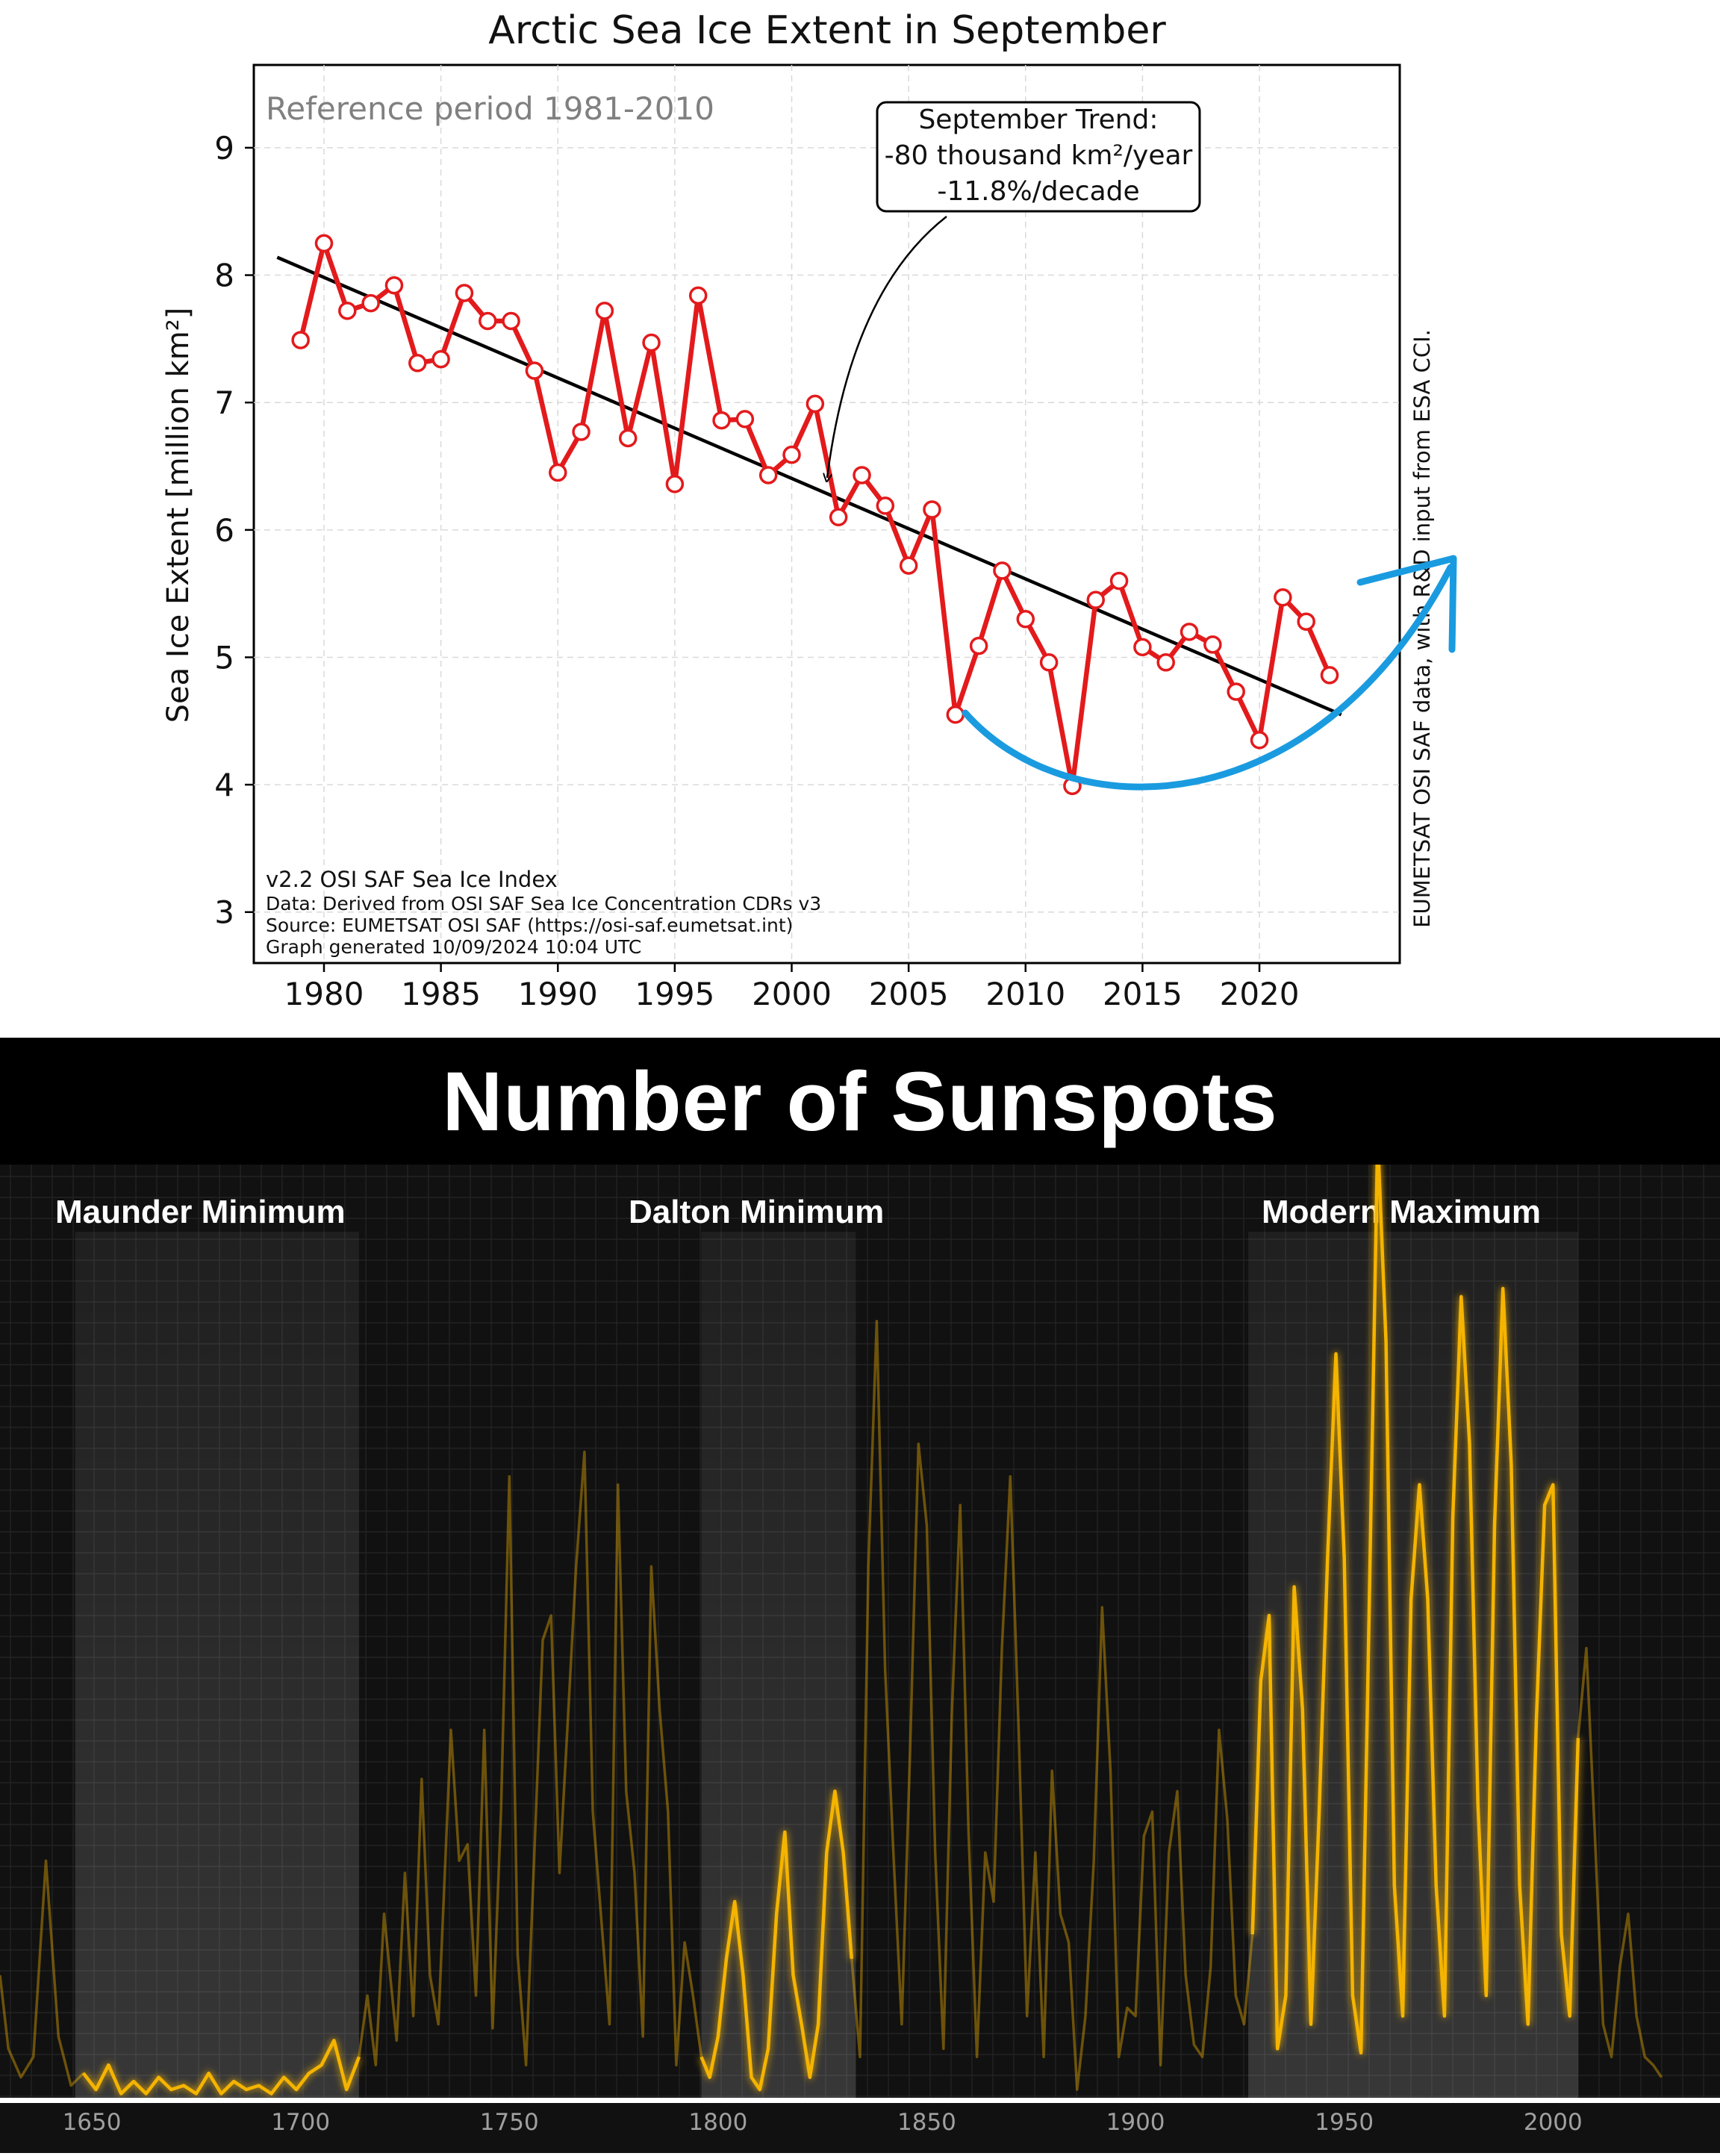 The width and height of the screenshot is (1720, 2156). What do you see at coordinates (887, 347) in the screenshot?
I see `annotation-arrow` at bounding box center [887, 347].